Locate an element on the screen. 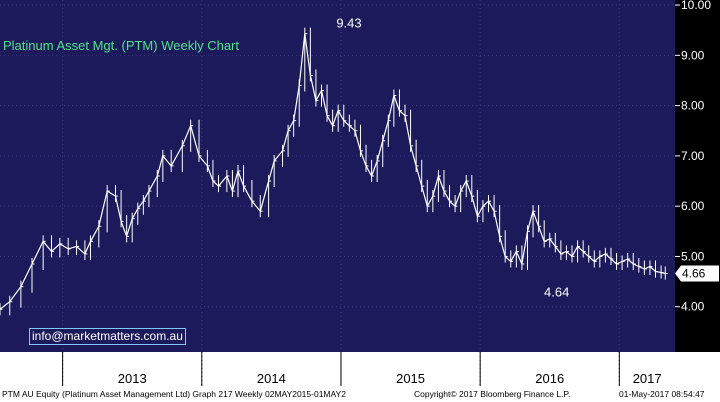 The image size is (720, 402). x-tick-label-2017: 2017 is located at coordinates (647, 378).